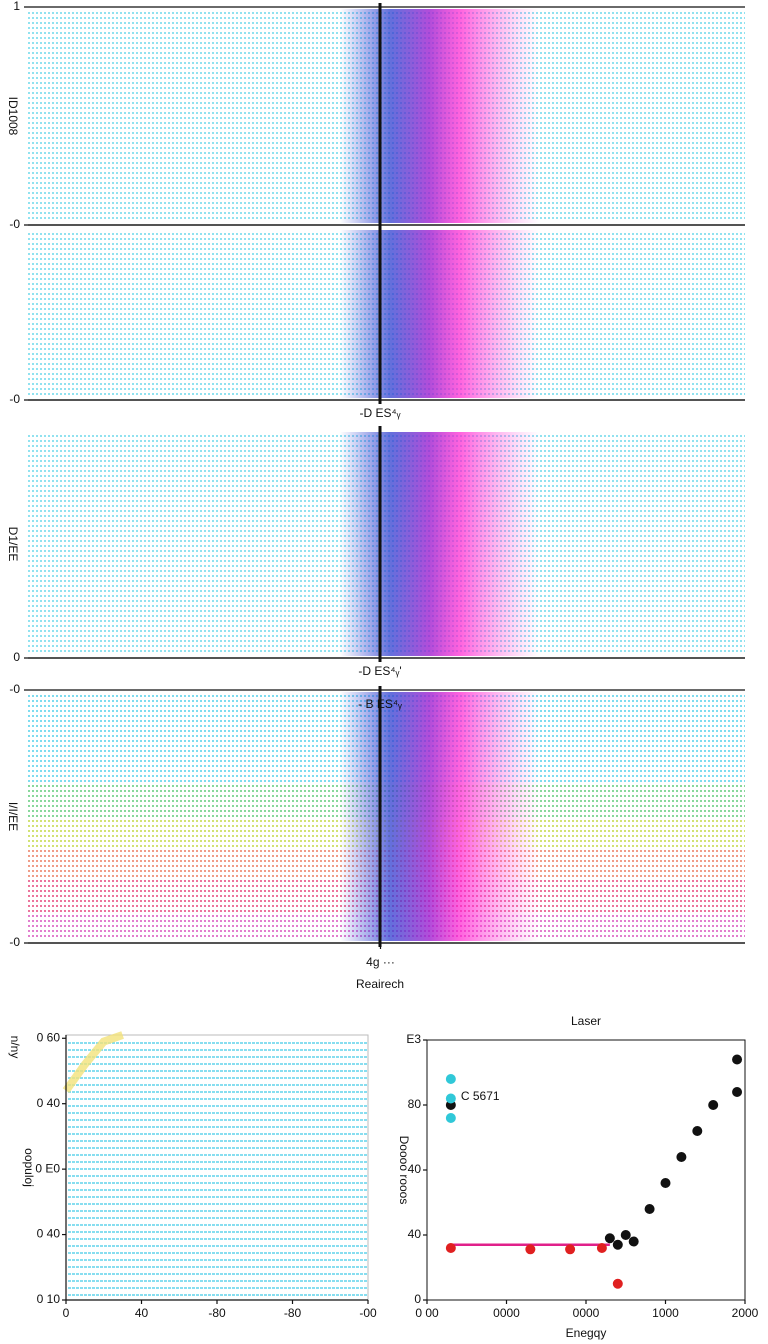  What do you see at coordinates (415, 1104) in the screenshot?
I see `y-tick-label: 80` at bounding box center [415, 1104].